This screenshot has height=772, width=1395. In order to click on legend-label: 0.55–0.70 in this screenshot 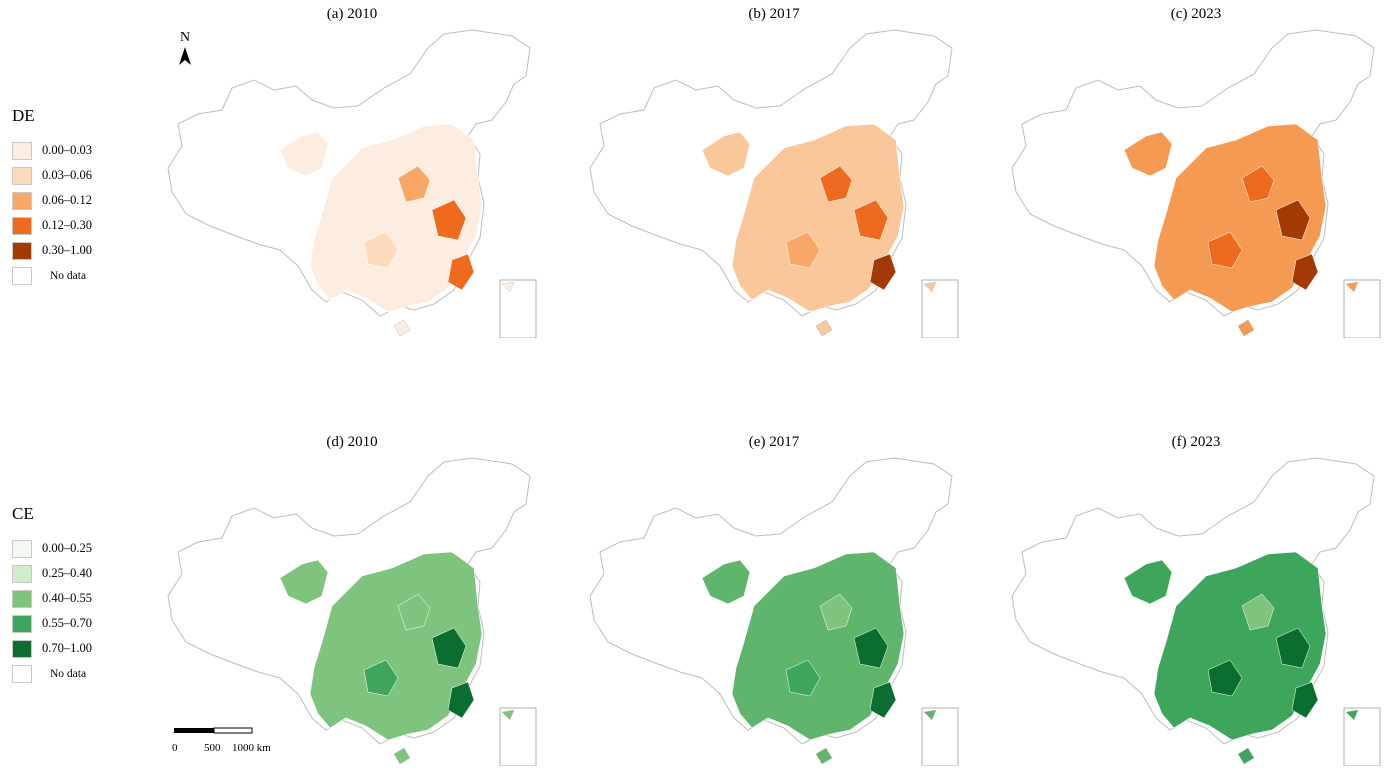, I will do `click(67, 623)`.